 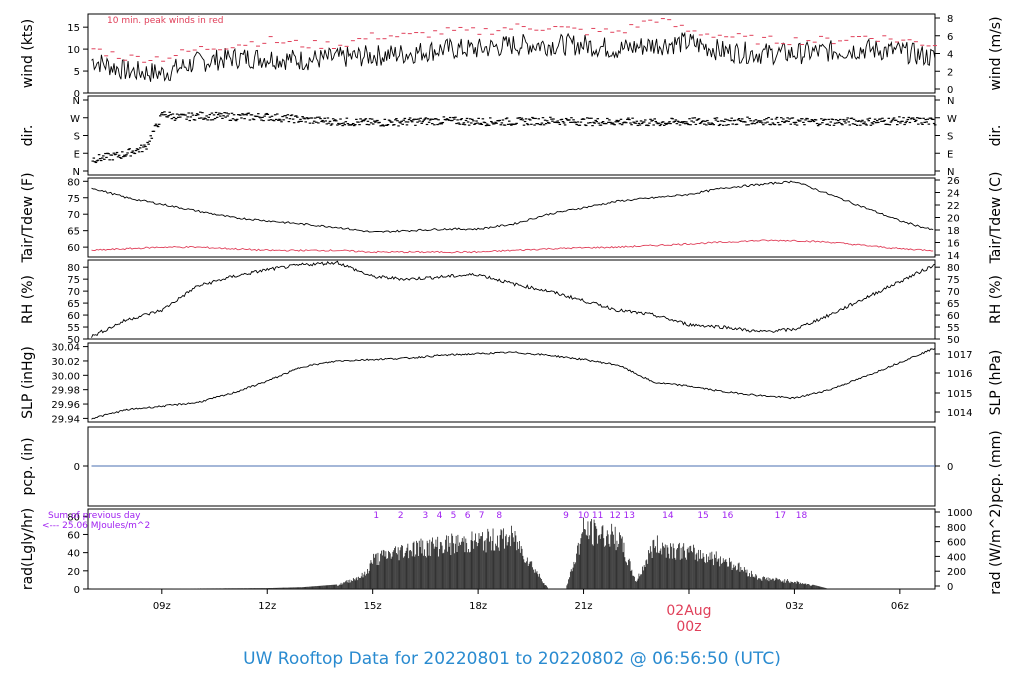 I want to click on rh-ytick-right-label: 50, so click(x=953, y=340).